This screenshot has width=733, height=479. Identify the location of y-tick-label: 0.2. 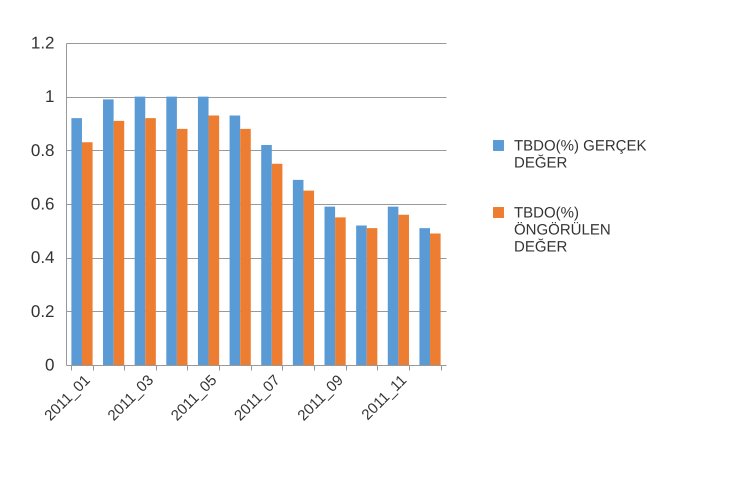
(42, 311).